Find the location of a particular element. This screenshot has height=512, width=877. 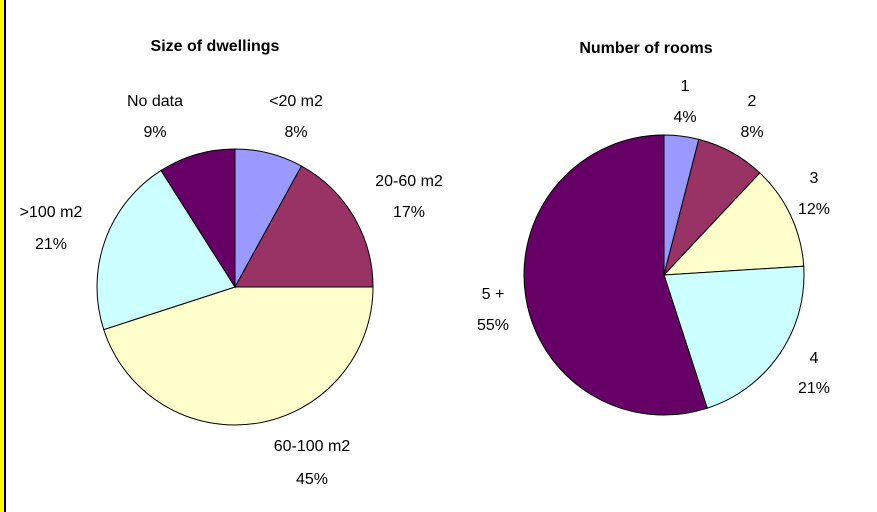

slice-label-lt20: <20 m2 8% is located at coordinates (296, 117).